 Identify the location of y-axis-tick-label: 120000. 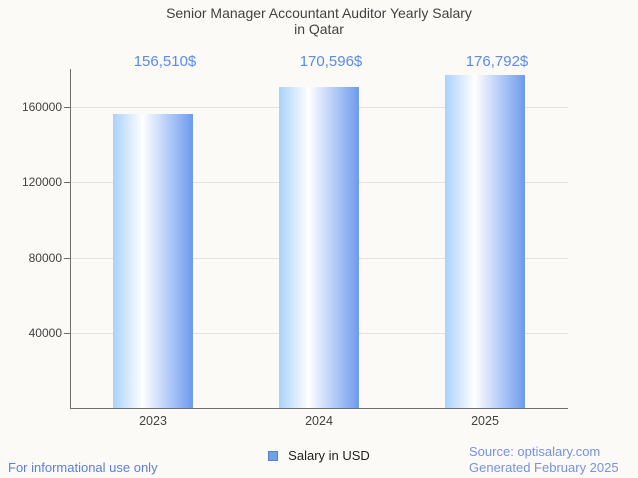
(41, 182).